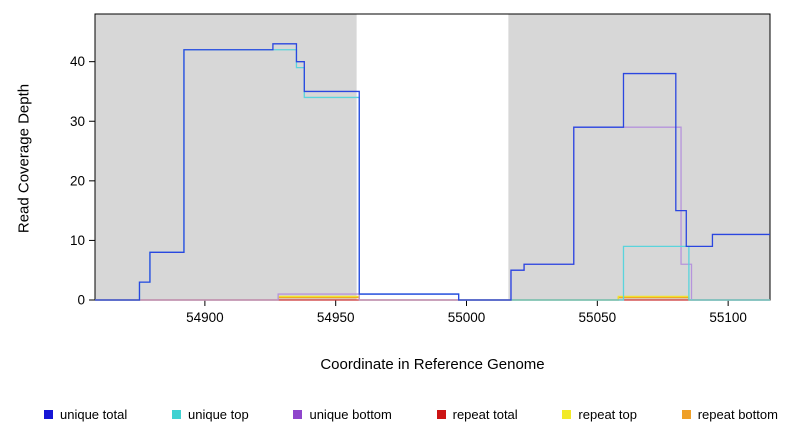  I want to click on legend-swatch-repeat-top, so click(567, 414).